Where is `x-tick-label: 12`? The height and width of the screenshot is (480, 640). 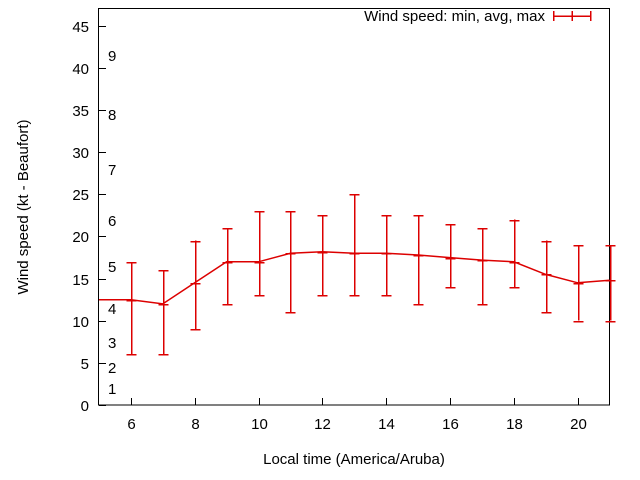
x-tick-label: 12 is located at coordinates (322, 424).